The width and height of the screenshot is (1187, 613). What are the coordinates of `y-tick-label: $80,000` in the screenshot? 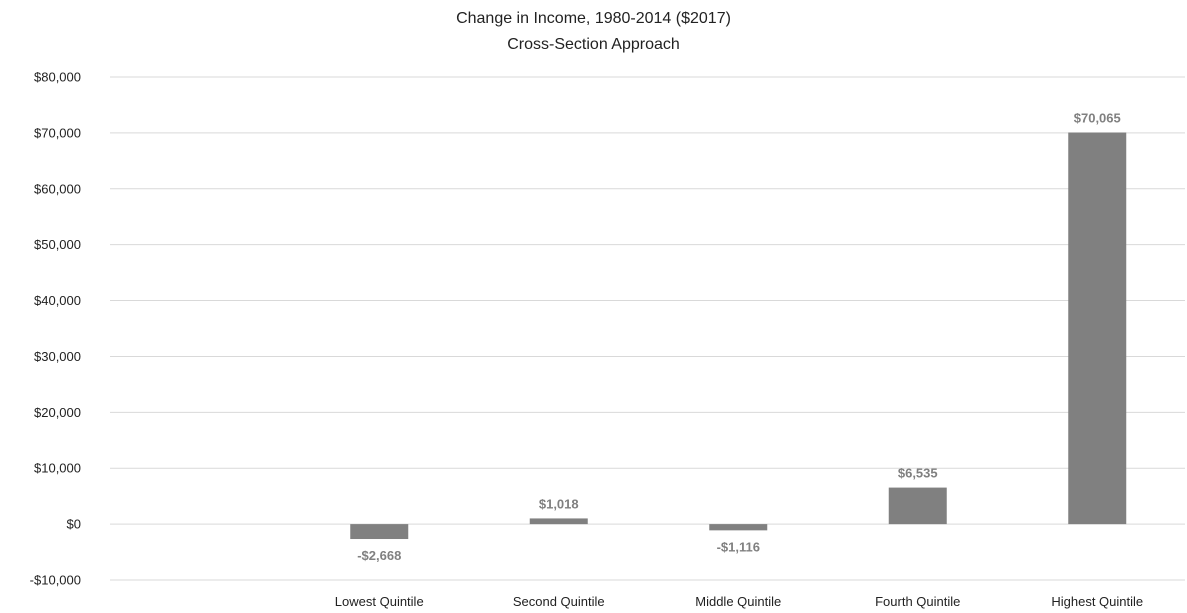 It's located at (57, 77).